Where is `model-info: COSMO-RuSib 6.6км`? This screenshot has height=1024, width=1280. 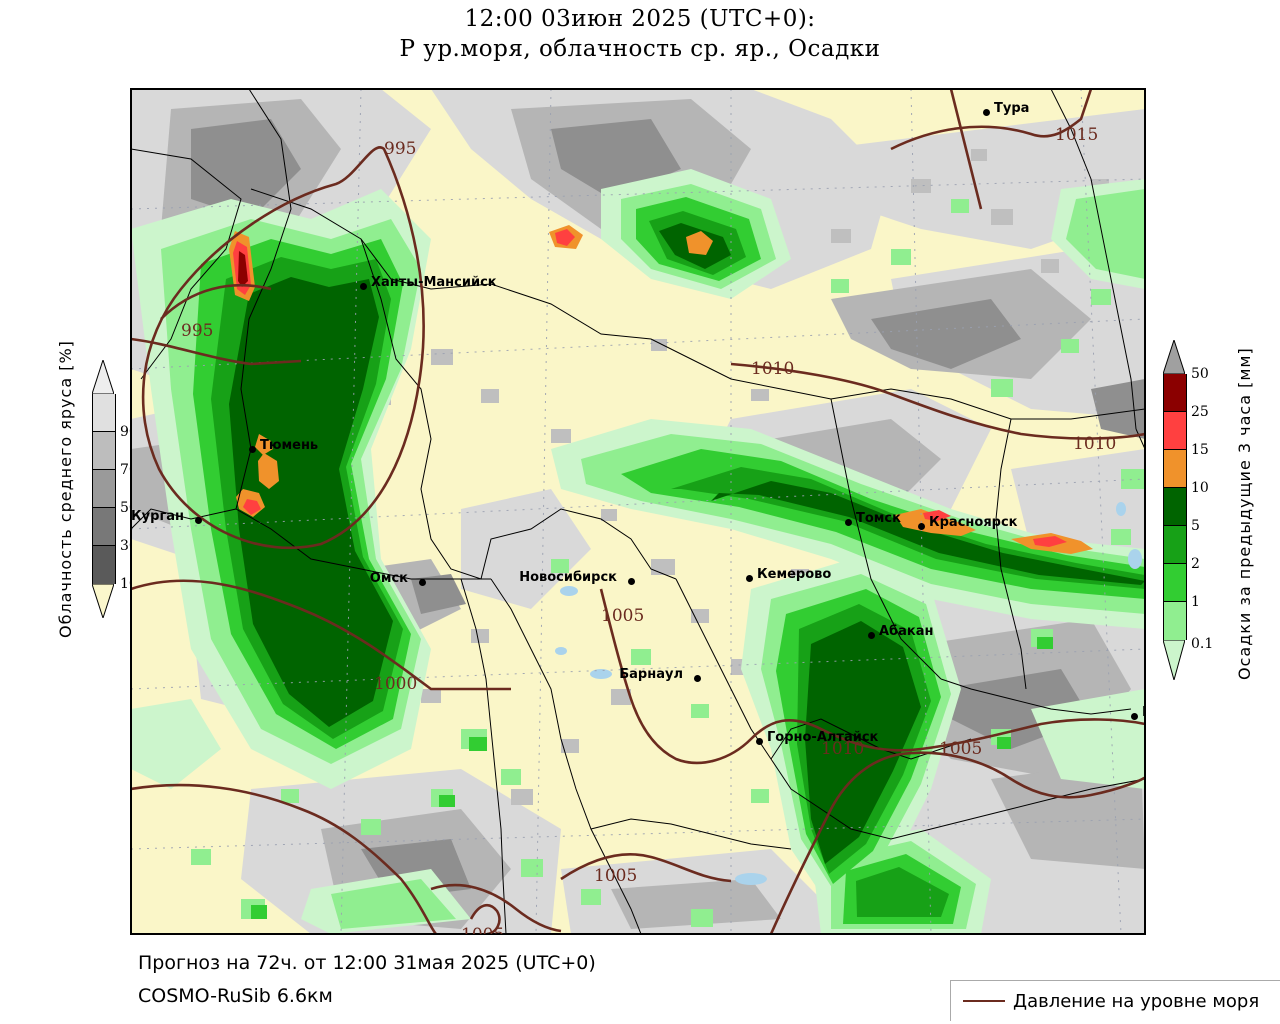 model-info: COSMO-RuSib 6.6км is located at coordinates (235, 996).